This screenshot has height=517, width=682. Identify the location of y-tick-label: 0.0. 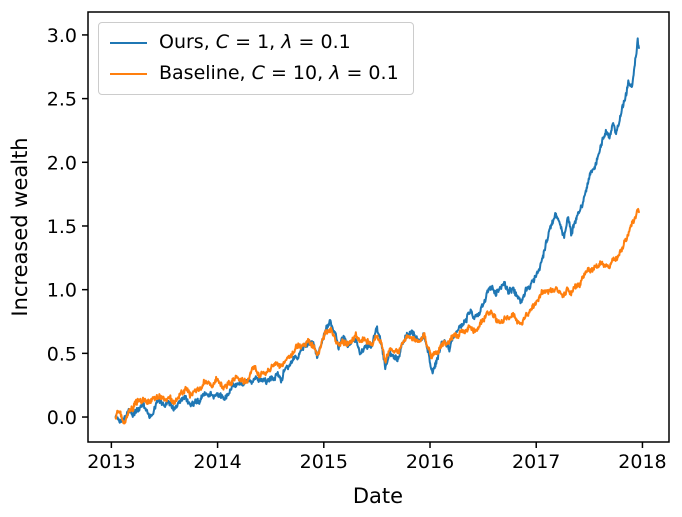
(62, 418).